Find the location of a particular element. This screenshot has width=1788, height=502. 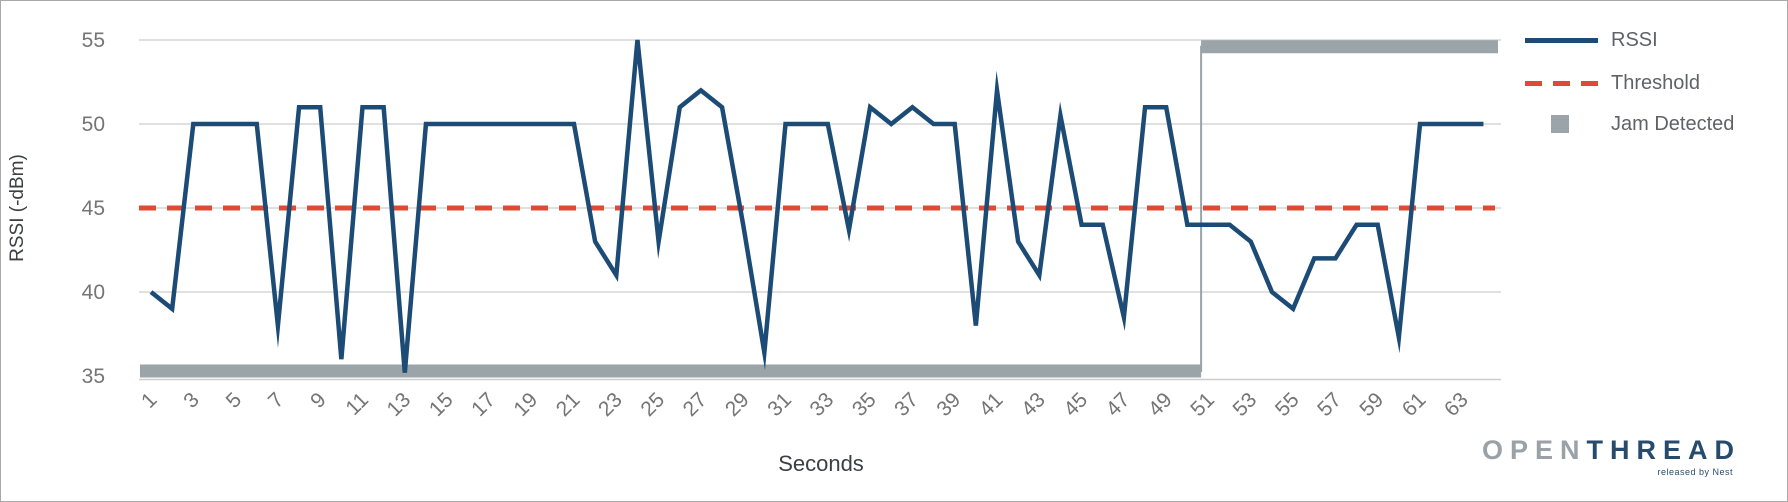

x-tick-label-43: 43 is located at coordinates (1033, 404).